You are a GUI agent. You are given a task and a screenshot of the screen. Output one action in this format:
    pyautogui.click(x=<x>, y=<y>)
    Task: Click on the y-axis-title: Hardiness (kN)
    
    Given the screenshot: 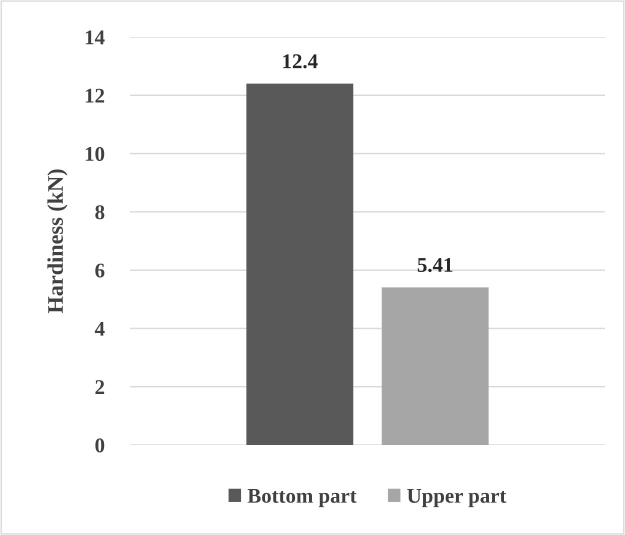 What is the action you would take?
    pyautogui.click(x=57, y=241)
    